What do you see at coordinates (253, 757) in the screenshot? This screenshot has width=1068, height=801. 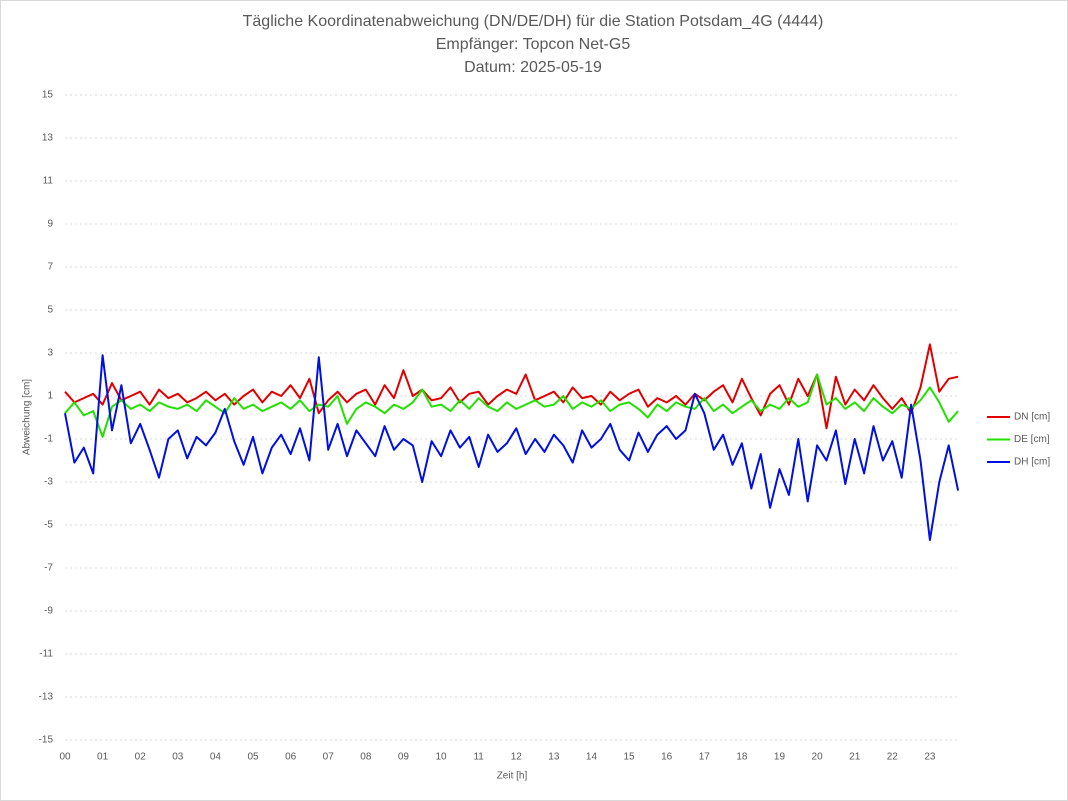 I see `x-tick-label: 05` at bounding box center [253, 757].